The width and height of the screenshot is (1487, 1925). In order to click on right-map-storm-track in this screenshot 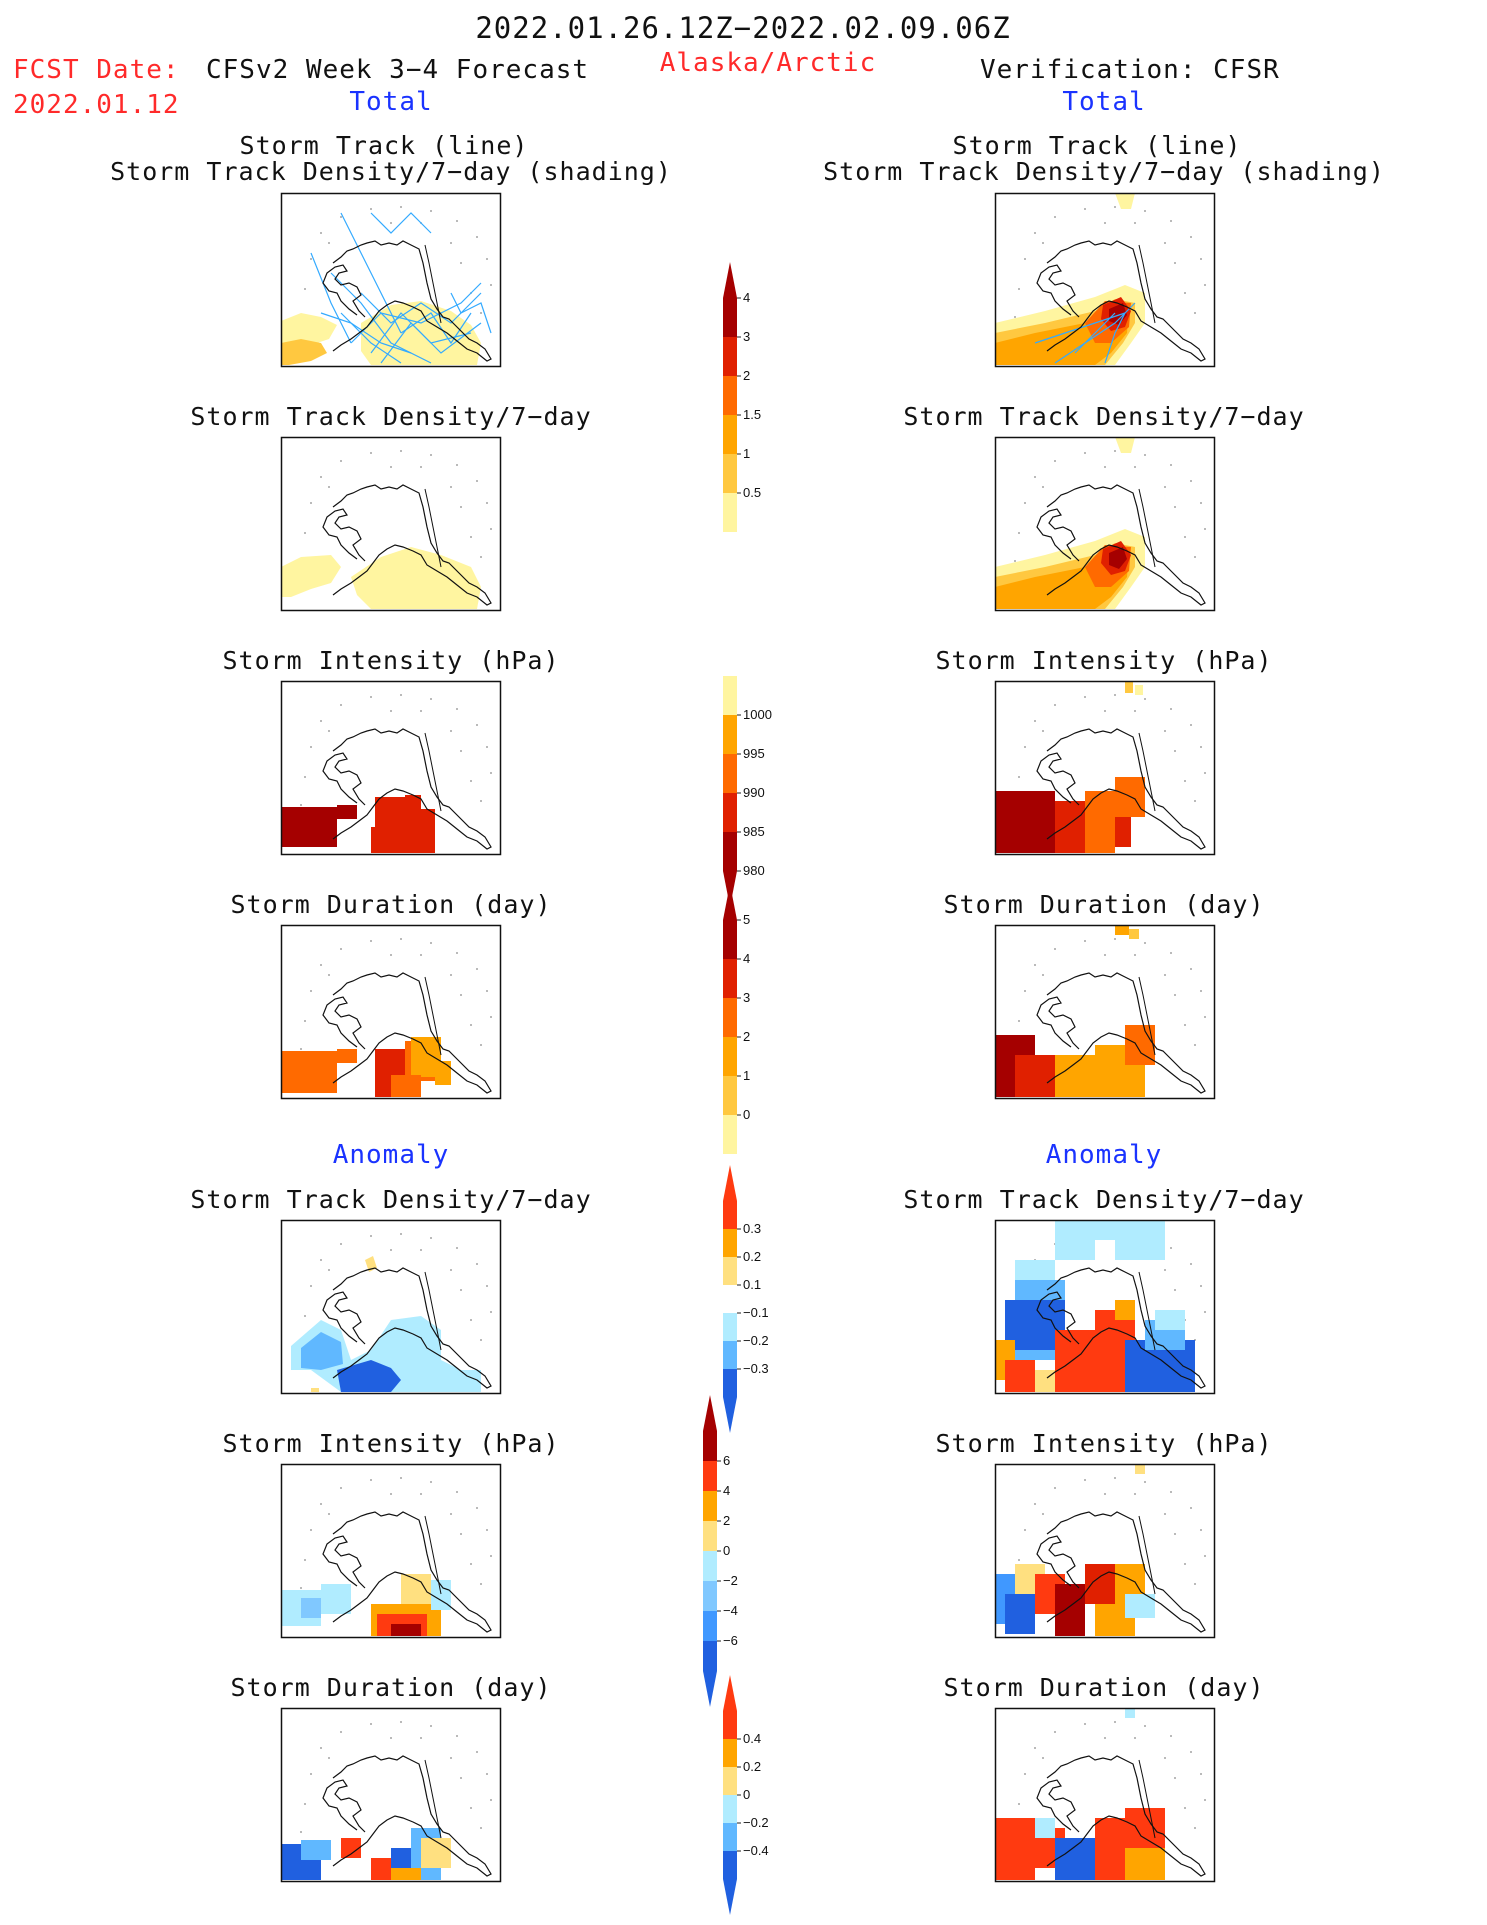, I will do `click(1105, 280)`.